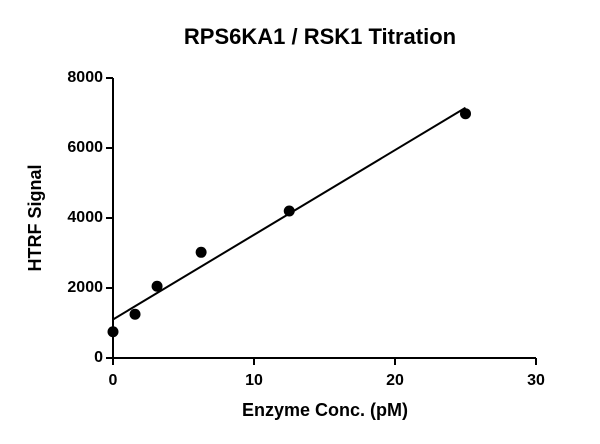  What do you see at coordinates (325, 410) in the screenshot?
I see `x-axis-label: Enzyme Conc. (pM)` at bounding box center [325, 410].